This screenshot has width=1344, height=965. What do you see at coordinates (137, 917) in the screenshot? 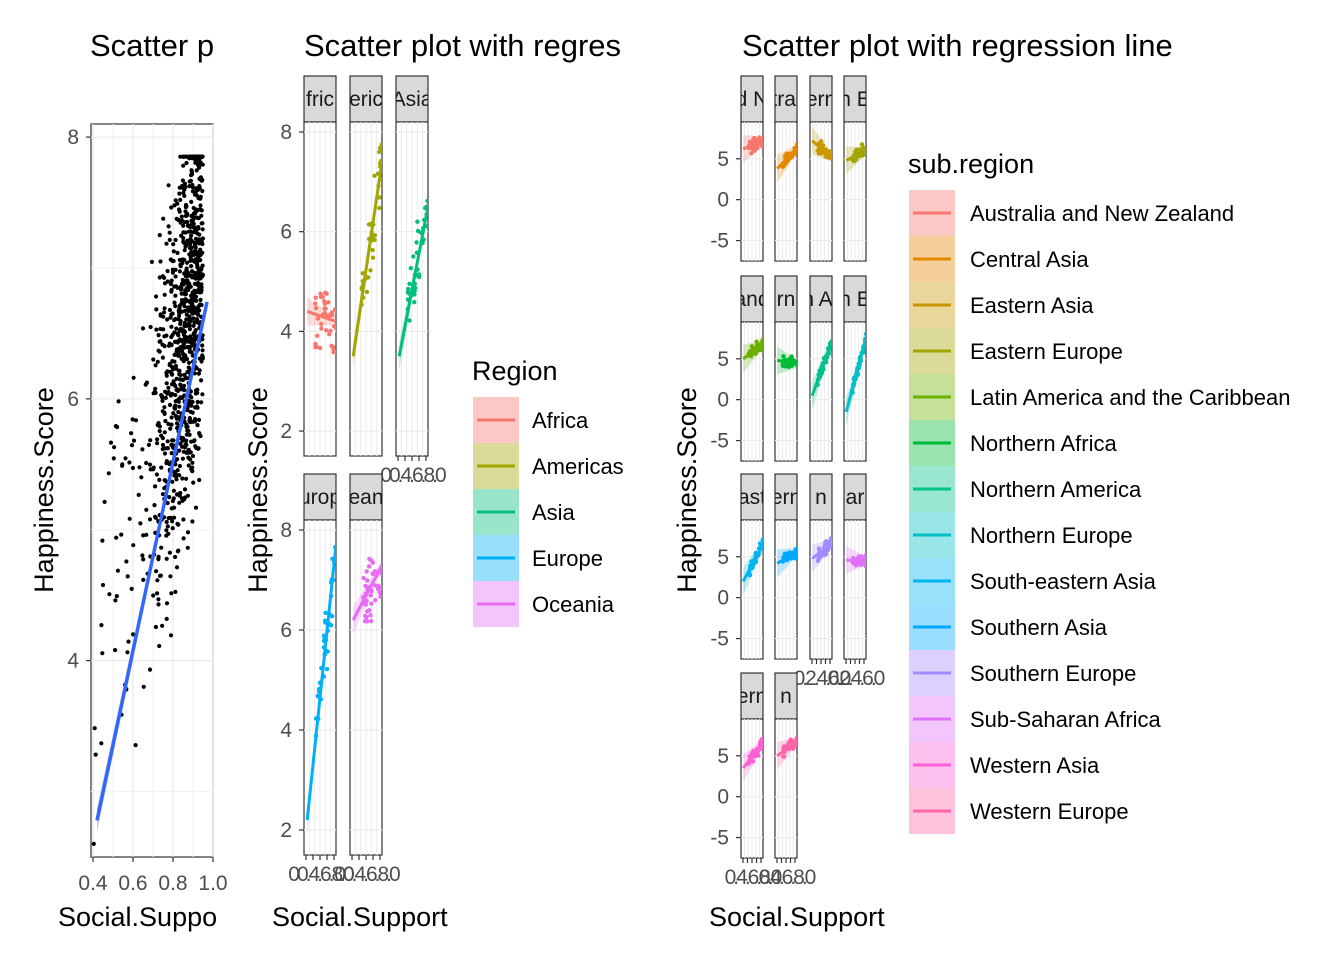
I see `plot1-xlabel: Social.Suppo` at bounding box center [137, 917].